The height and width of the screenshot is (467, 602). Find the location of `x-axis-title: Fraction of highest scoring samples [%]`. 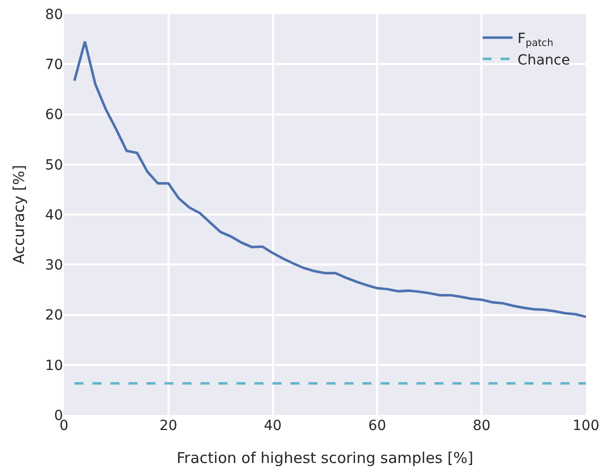

x-axis-title: Fraction of highest scoring samples [%] is located at coordinates (325, 458).